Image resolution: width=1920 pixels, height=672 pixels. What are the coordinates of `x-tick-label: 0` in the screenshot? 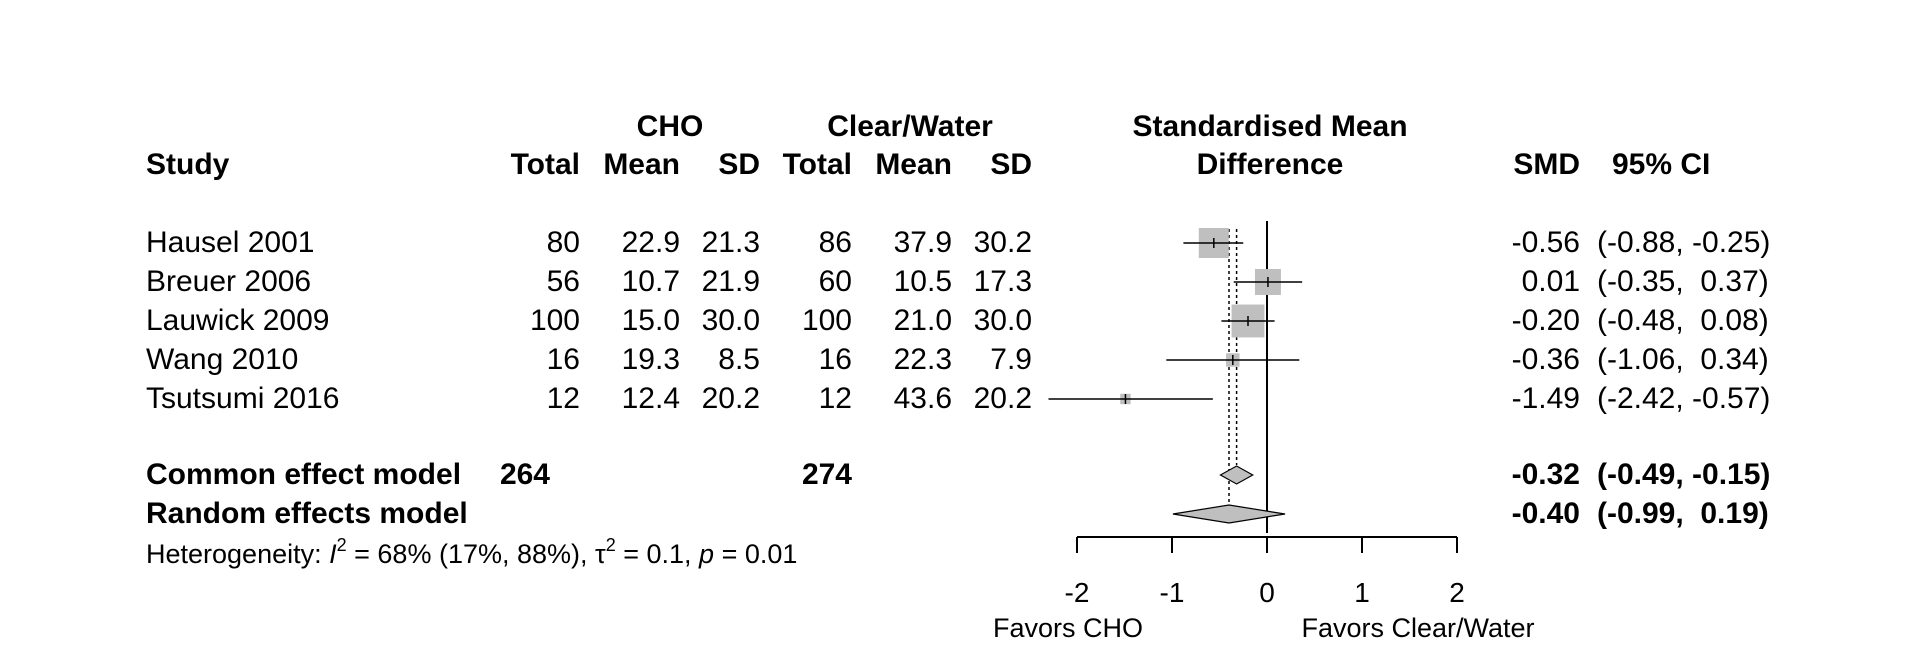 It's located at (1267, 592).